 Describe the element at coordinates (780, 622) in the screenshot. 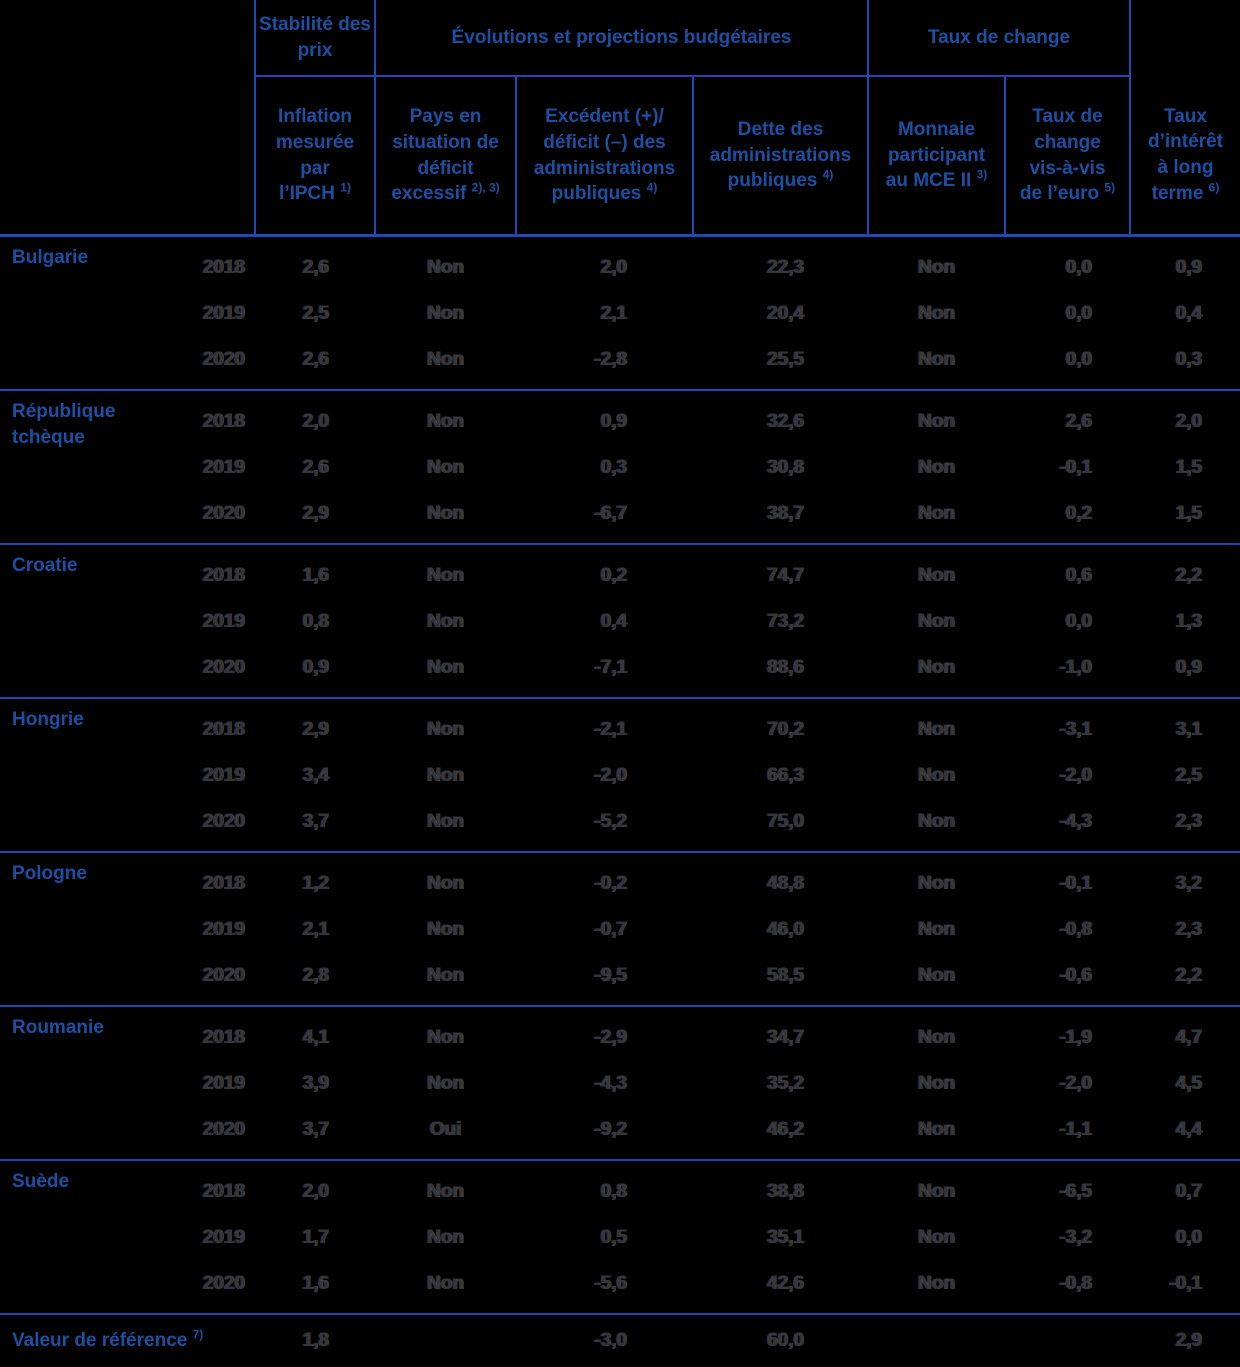

I see `value-cell: 73,2` at that location.